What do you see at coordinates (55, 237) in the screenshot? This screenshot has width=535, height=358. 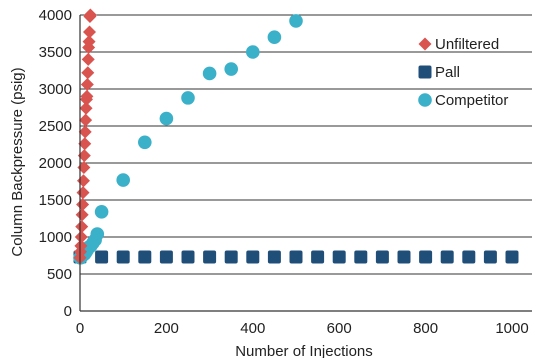 I see `y-tick-label: 1000` at bounding box center [55, 237].